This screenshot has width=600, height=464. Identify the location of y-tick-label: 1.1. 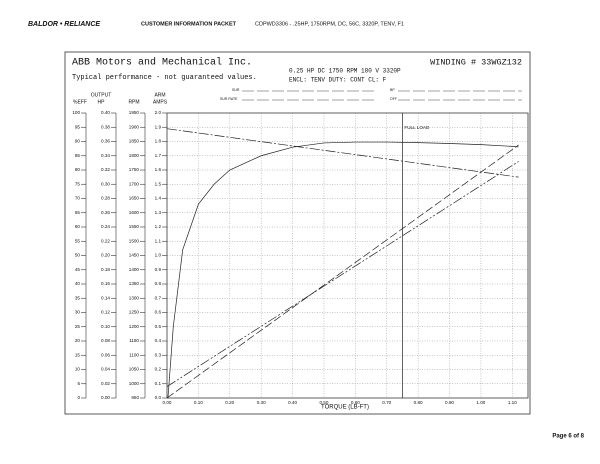
(158, 240).